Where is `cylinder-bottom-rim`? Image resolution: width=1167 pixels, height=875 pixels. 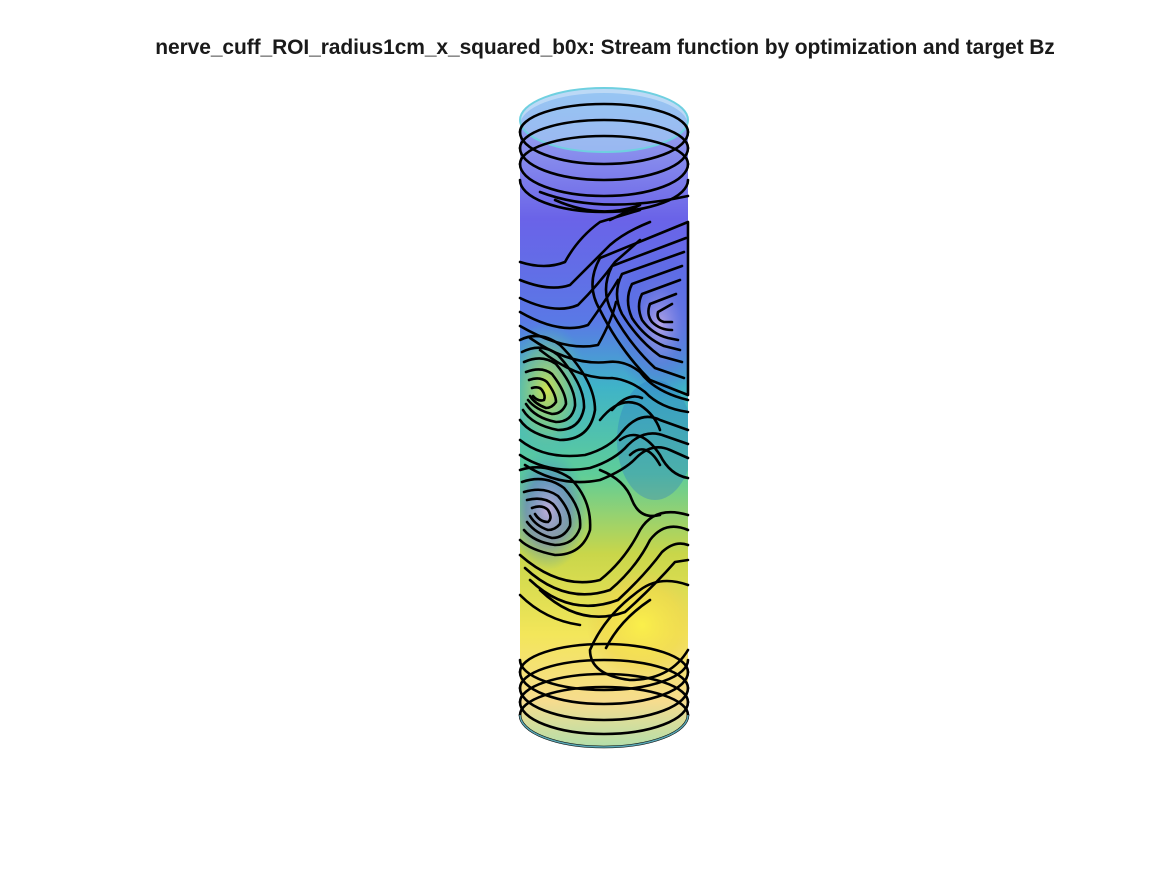
cylinder-bottom-rim is located at coordinates (604, 731).